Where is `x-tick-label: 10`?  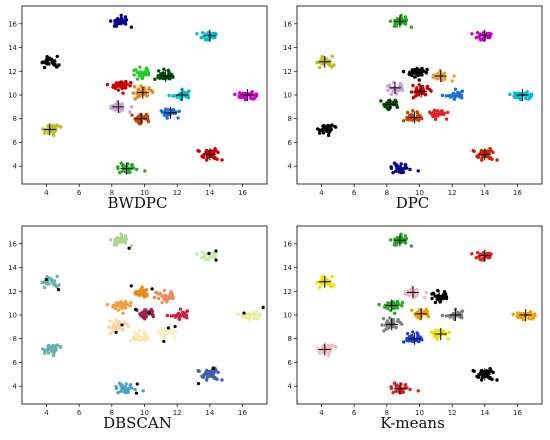 x-tick-label: 10 is located at coordinates (419, 193).